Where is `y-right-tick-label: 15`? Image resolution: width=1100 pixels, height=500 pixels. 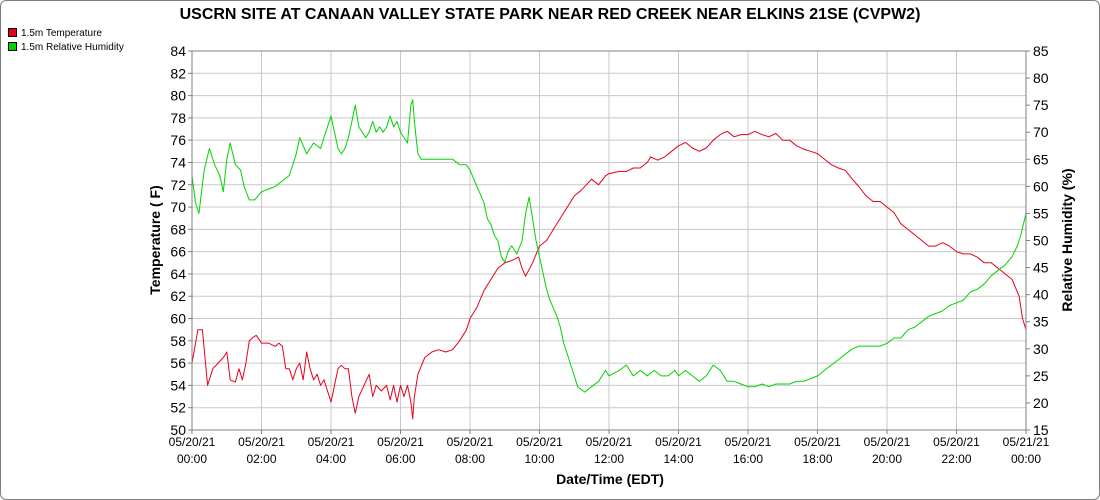 y-right-tick-label: 15 is located at coordinates (1041, 430).